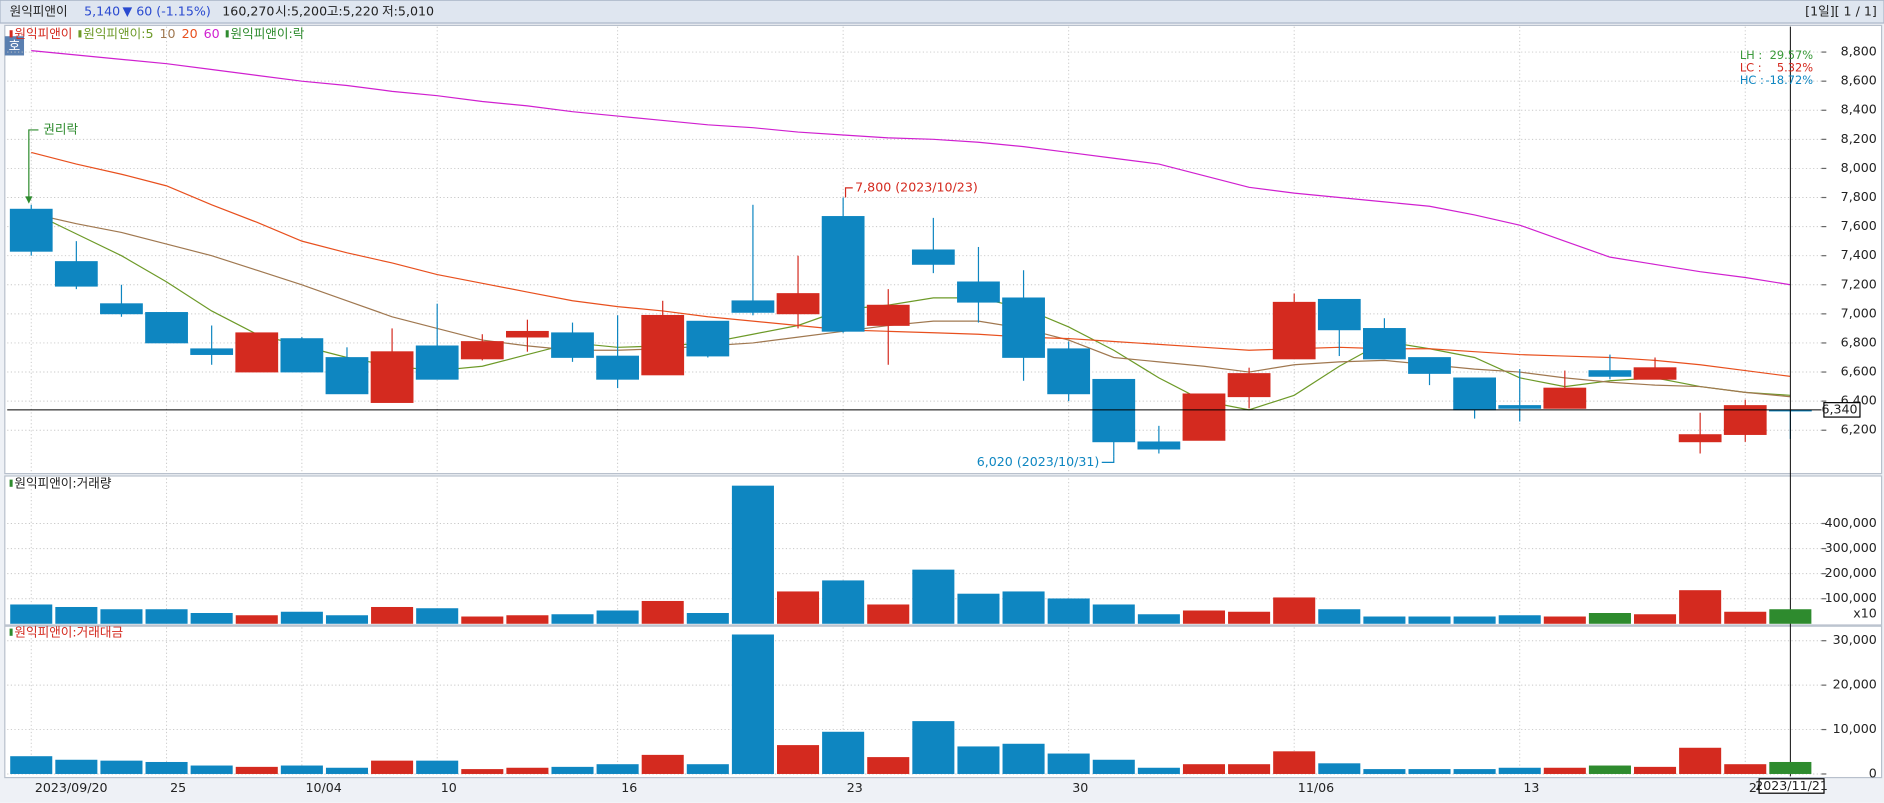  What do you see at coordinates (1865, 613) in the screenshot?
I see `unit-label: x10` at bounding box center [1865, 613].